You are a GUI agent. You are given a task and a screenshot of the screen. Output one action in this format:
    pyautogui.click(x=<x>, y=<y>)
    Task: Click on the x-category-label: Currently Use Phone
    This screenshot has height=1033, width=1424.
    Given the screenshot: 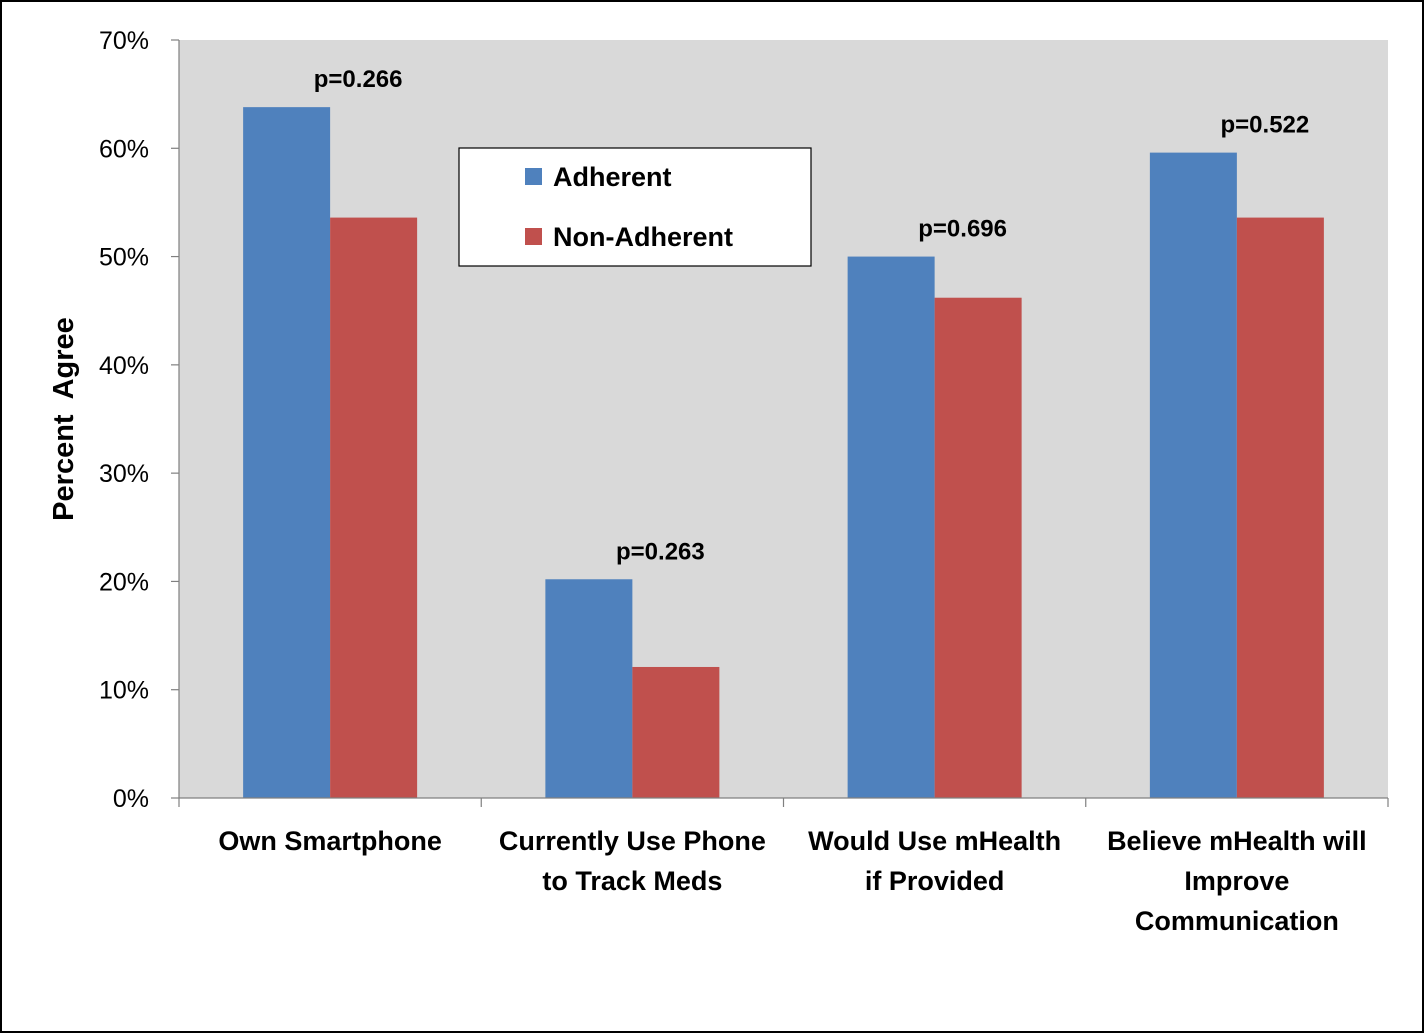 What is the action you would take?
    pyautogui.click(x=632, y=841)
    